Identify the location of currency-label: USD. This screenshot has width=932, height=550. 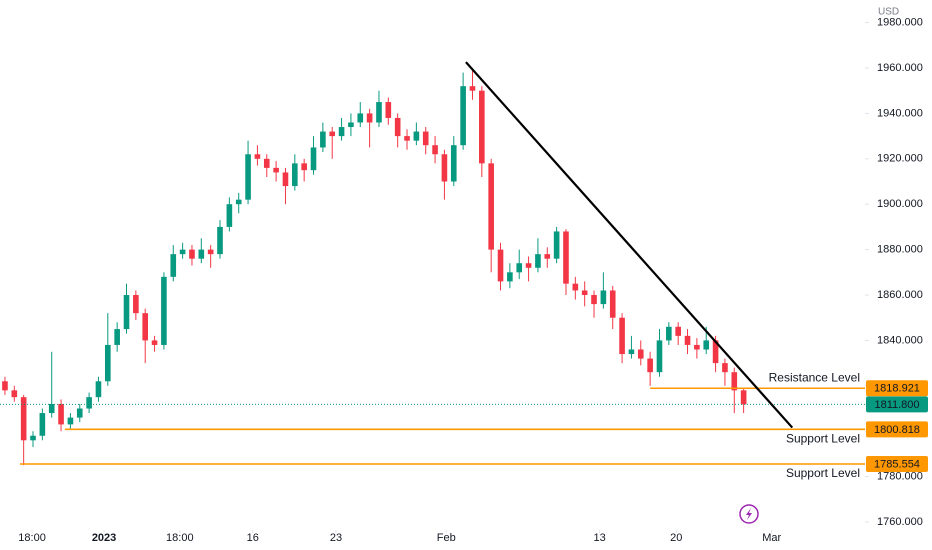
(888, 12).